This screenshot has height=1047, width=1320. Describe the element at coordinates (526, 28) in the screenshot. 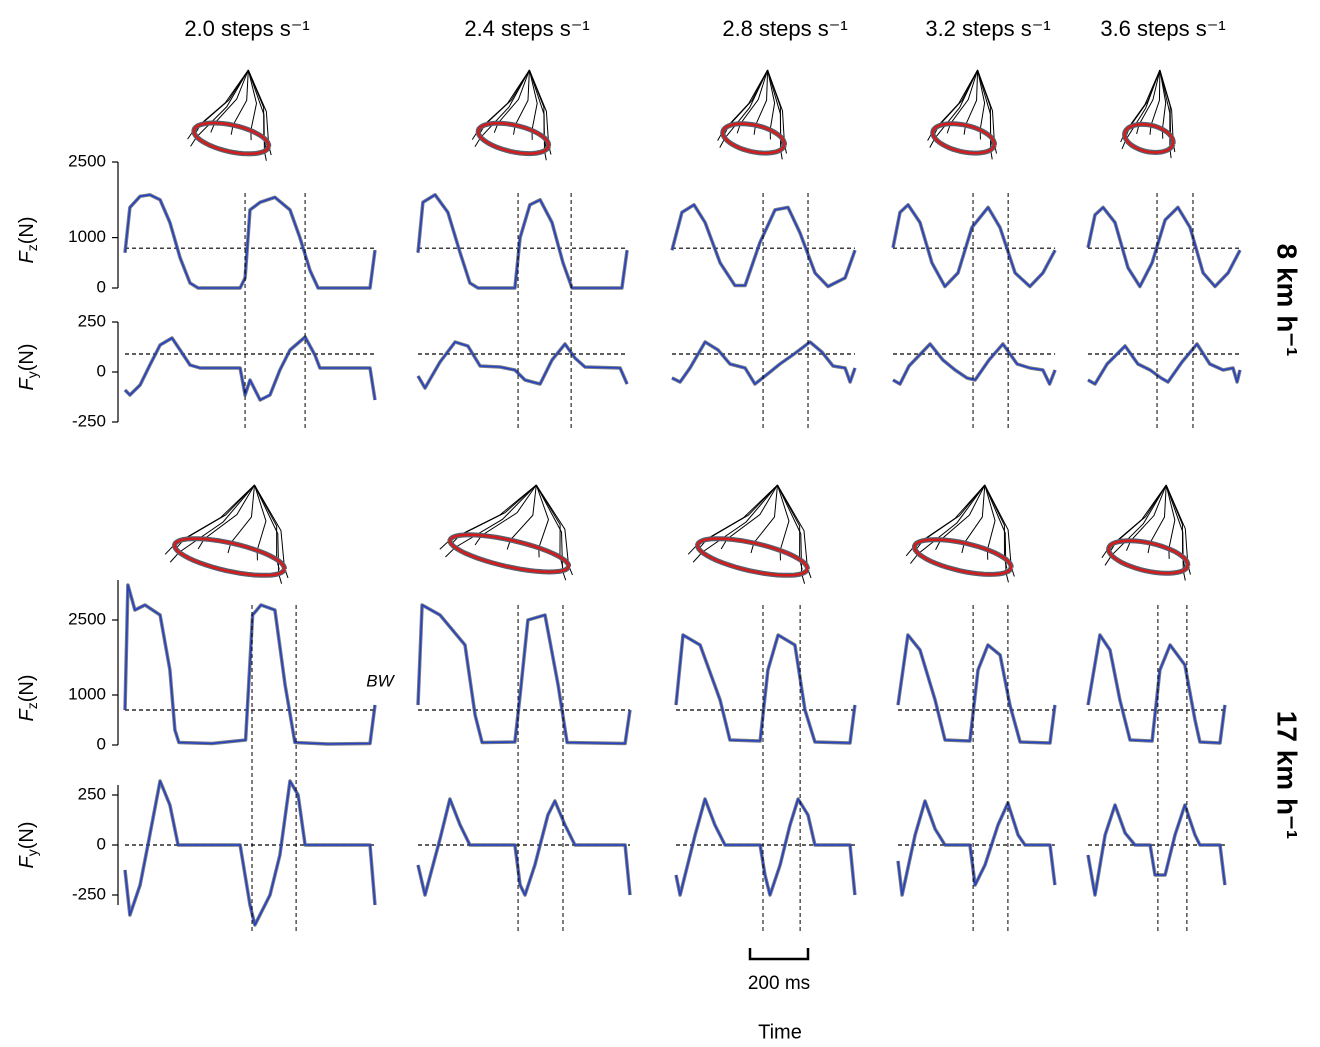

I see `column-title: 2.4 steps s⁻¹` at that location.